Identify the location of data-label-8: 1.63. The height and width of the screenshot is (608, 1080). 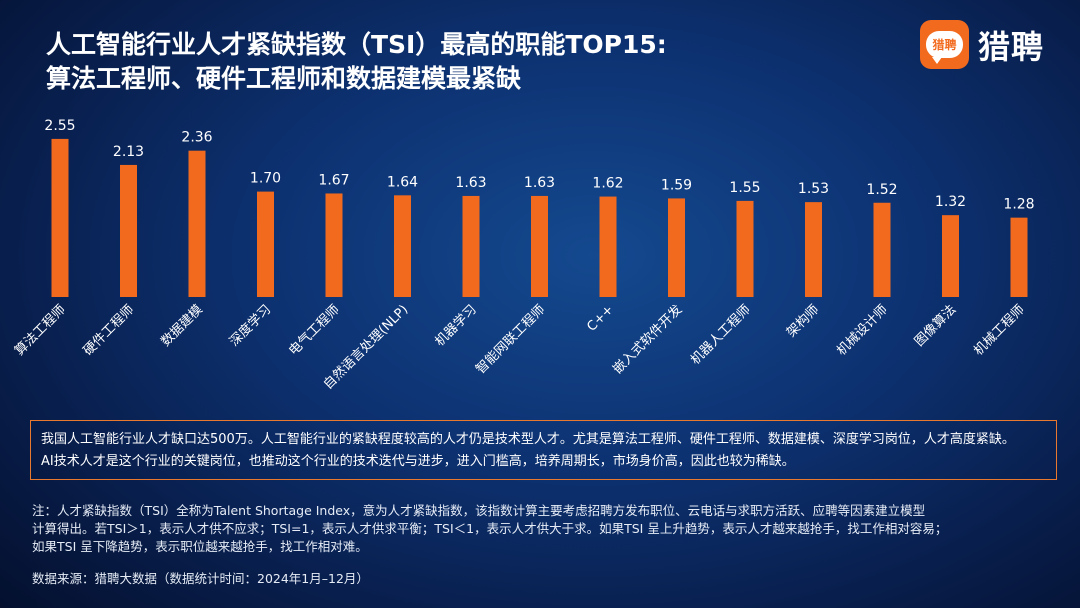
(539, 183).